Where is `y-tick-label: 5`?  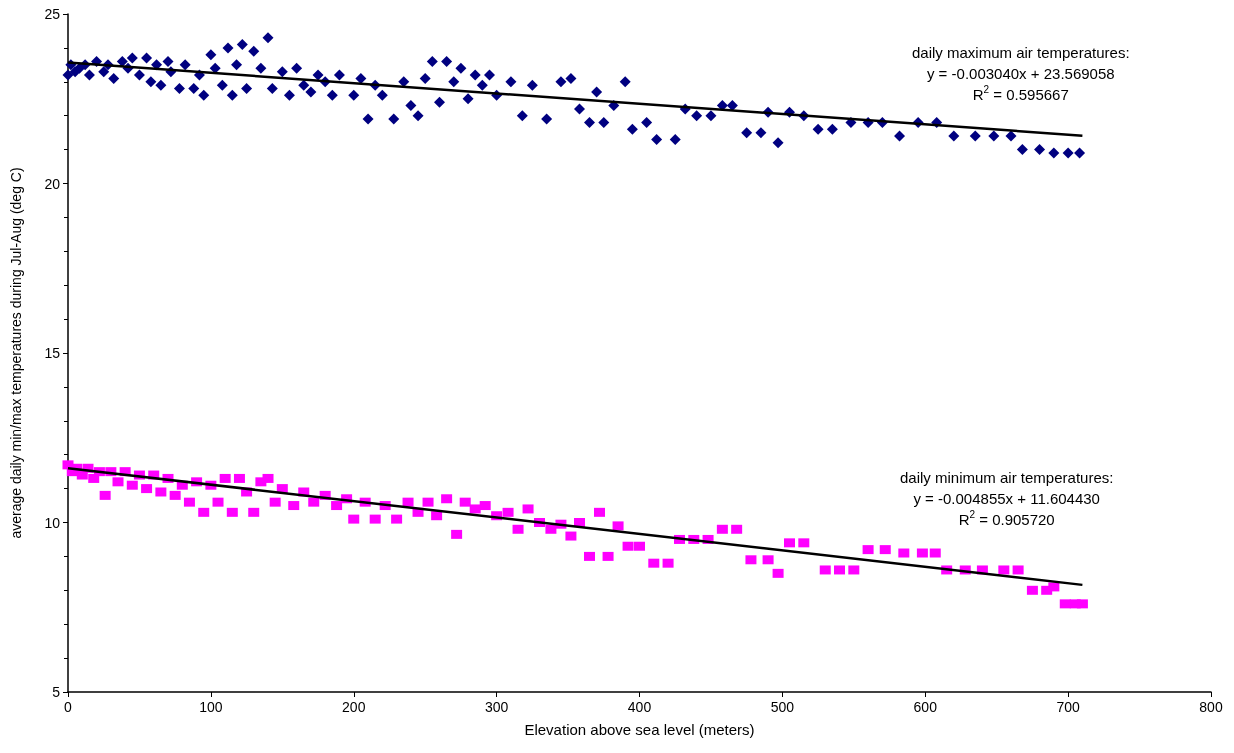 y-tick-label: 5 is located at coordinates (56, 692).